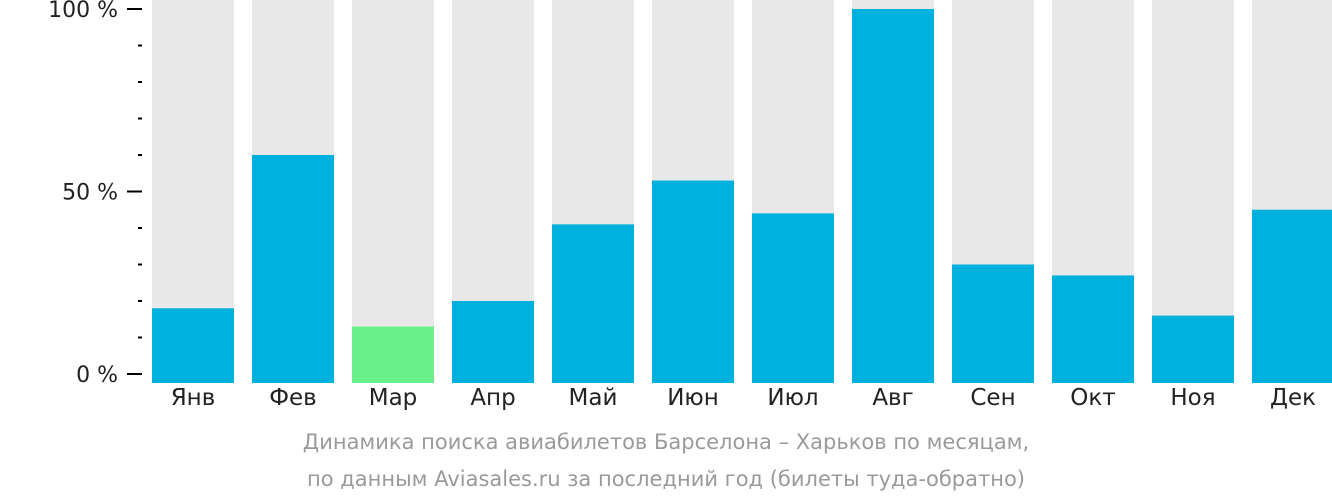 This screenshot has height=502, width=1332. What do you see at coordinates (97, 375) in the screenshot?
I see `y-tick-label: 0 %` at bounding box center [97, 375].